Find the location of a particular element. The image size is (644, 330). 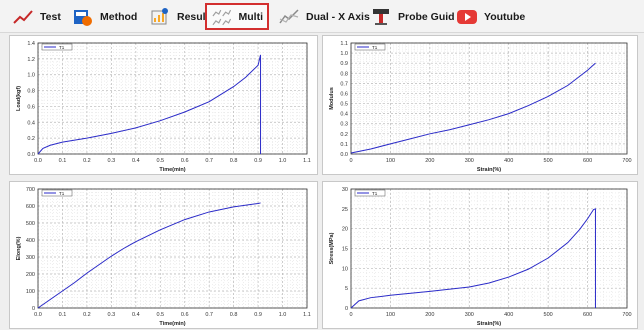

y-tick-label: 700 is located at coordinates (30, 190).